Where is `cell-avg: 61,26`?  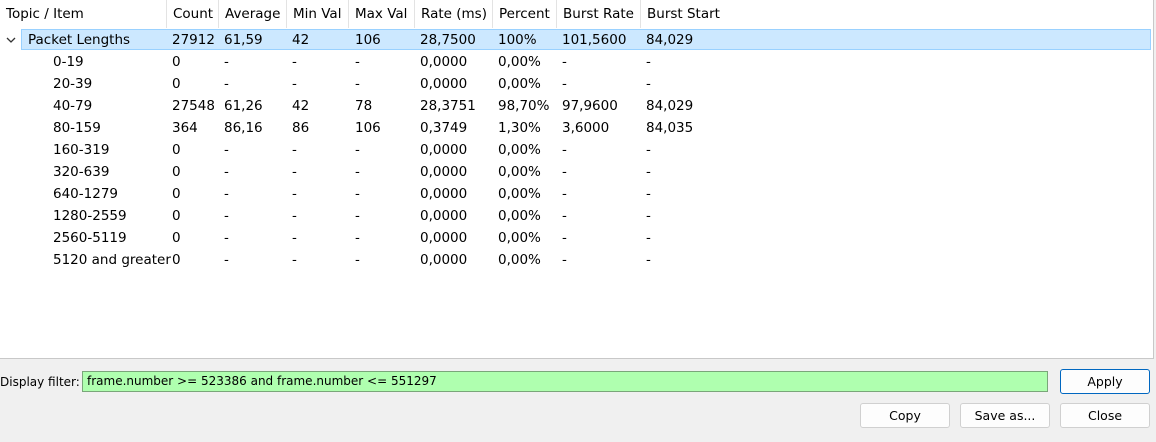 cell-avg: 61,26 is located at coordinates (243, 106).